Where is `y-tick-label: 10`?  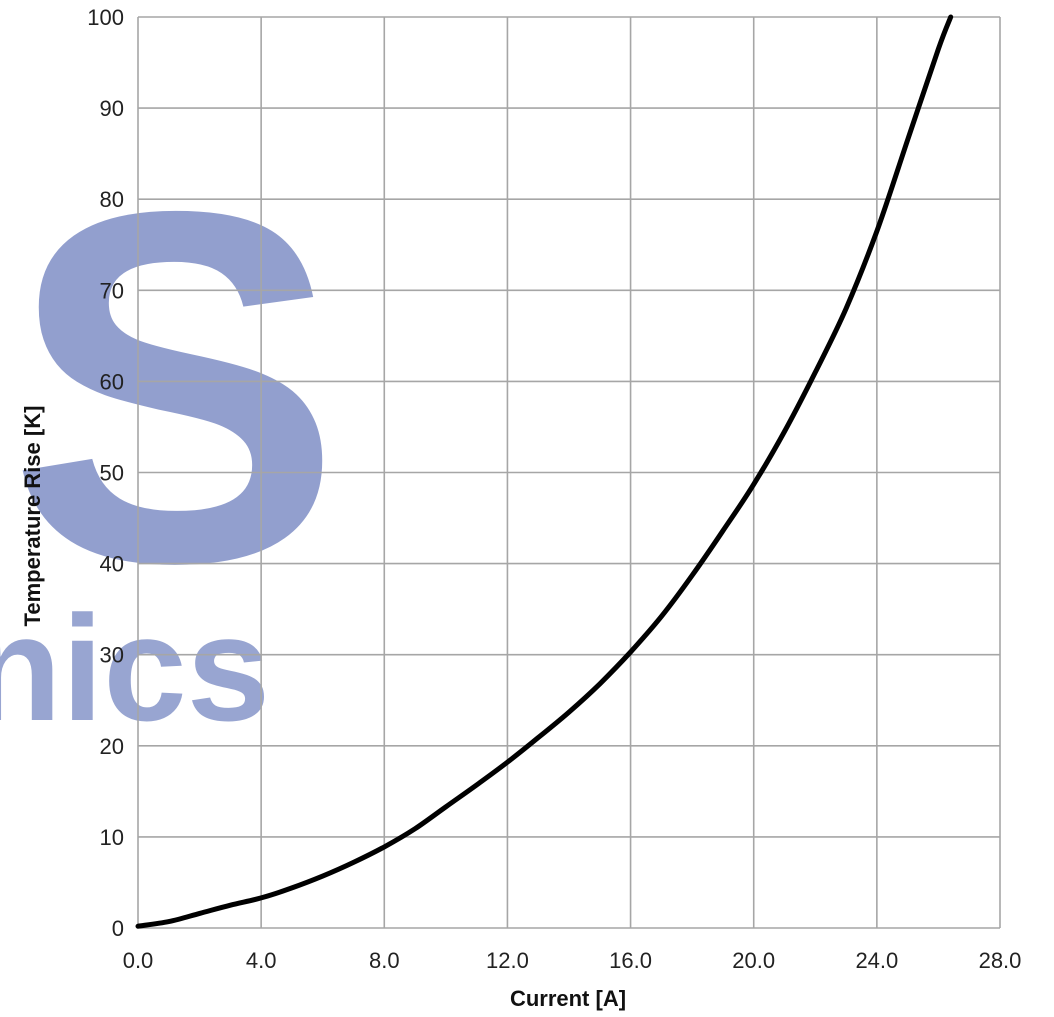 y-tick-label: 10 is located at coordinates (112, 837).